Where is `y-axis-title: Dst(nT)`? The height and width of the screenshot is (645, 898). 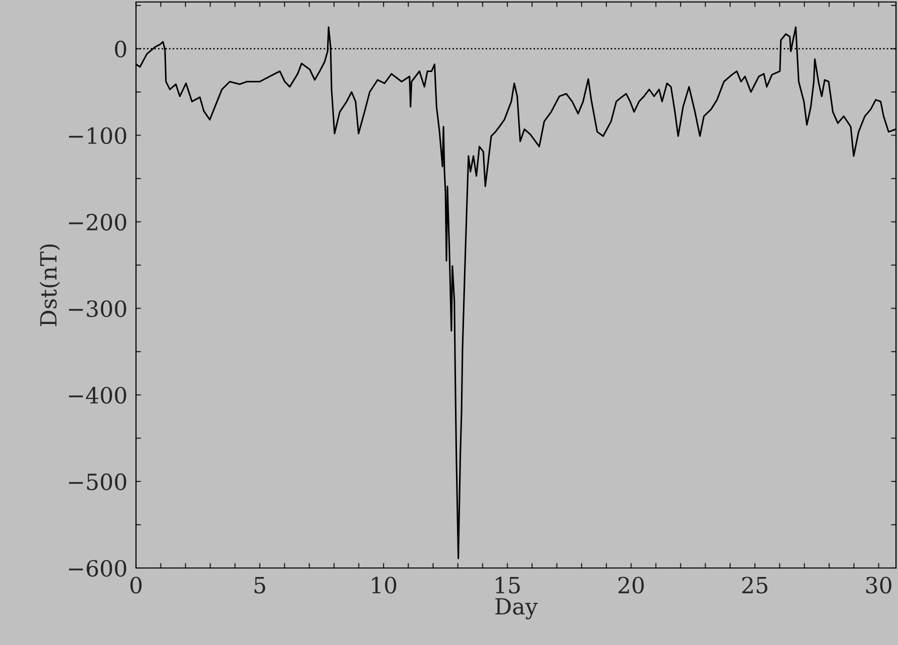 y-axis-title: Dst(nT) is located at coordinates (50, 285).